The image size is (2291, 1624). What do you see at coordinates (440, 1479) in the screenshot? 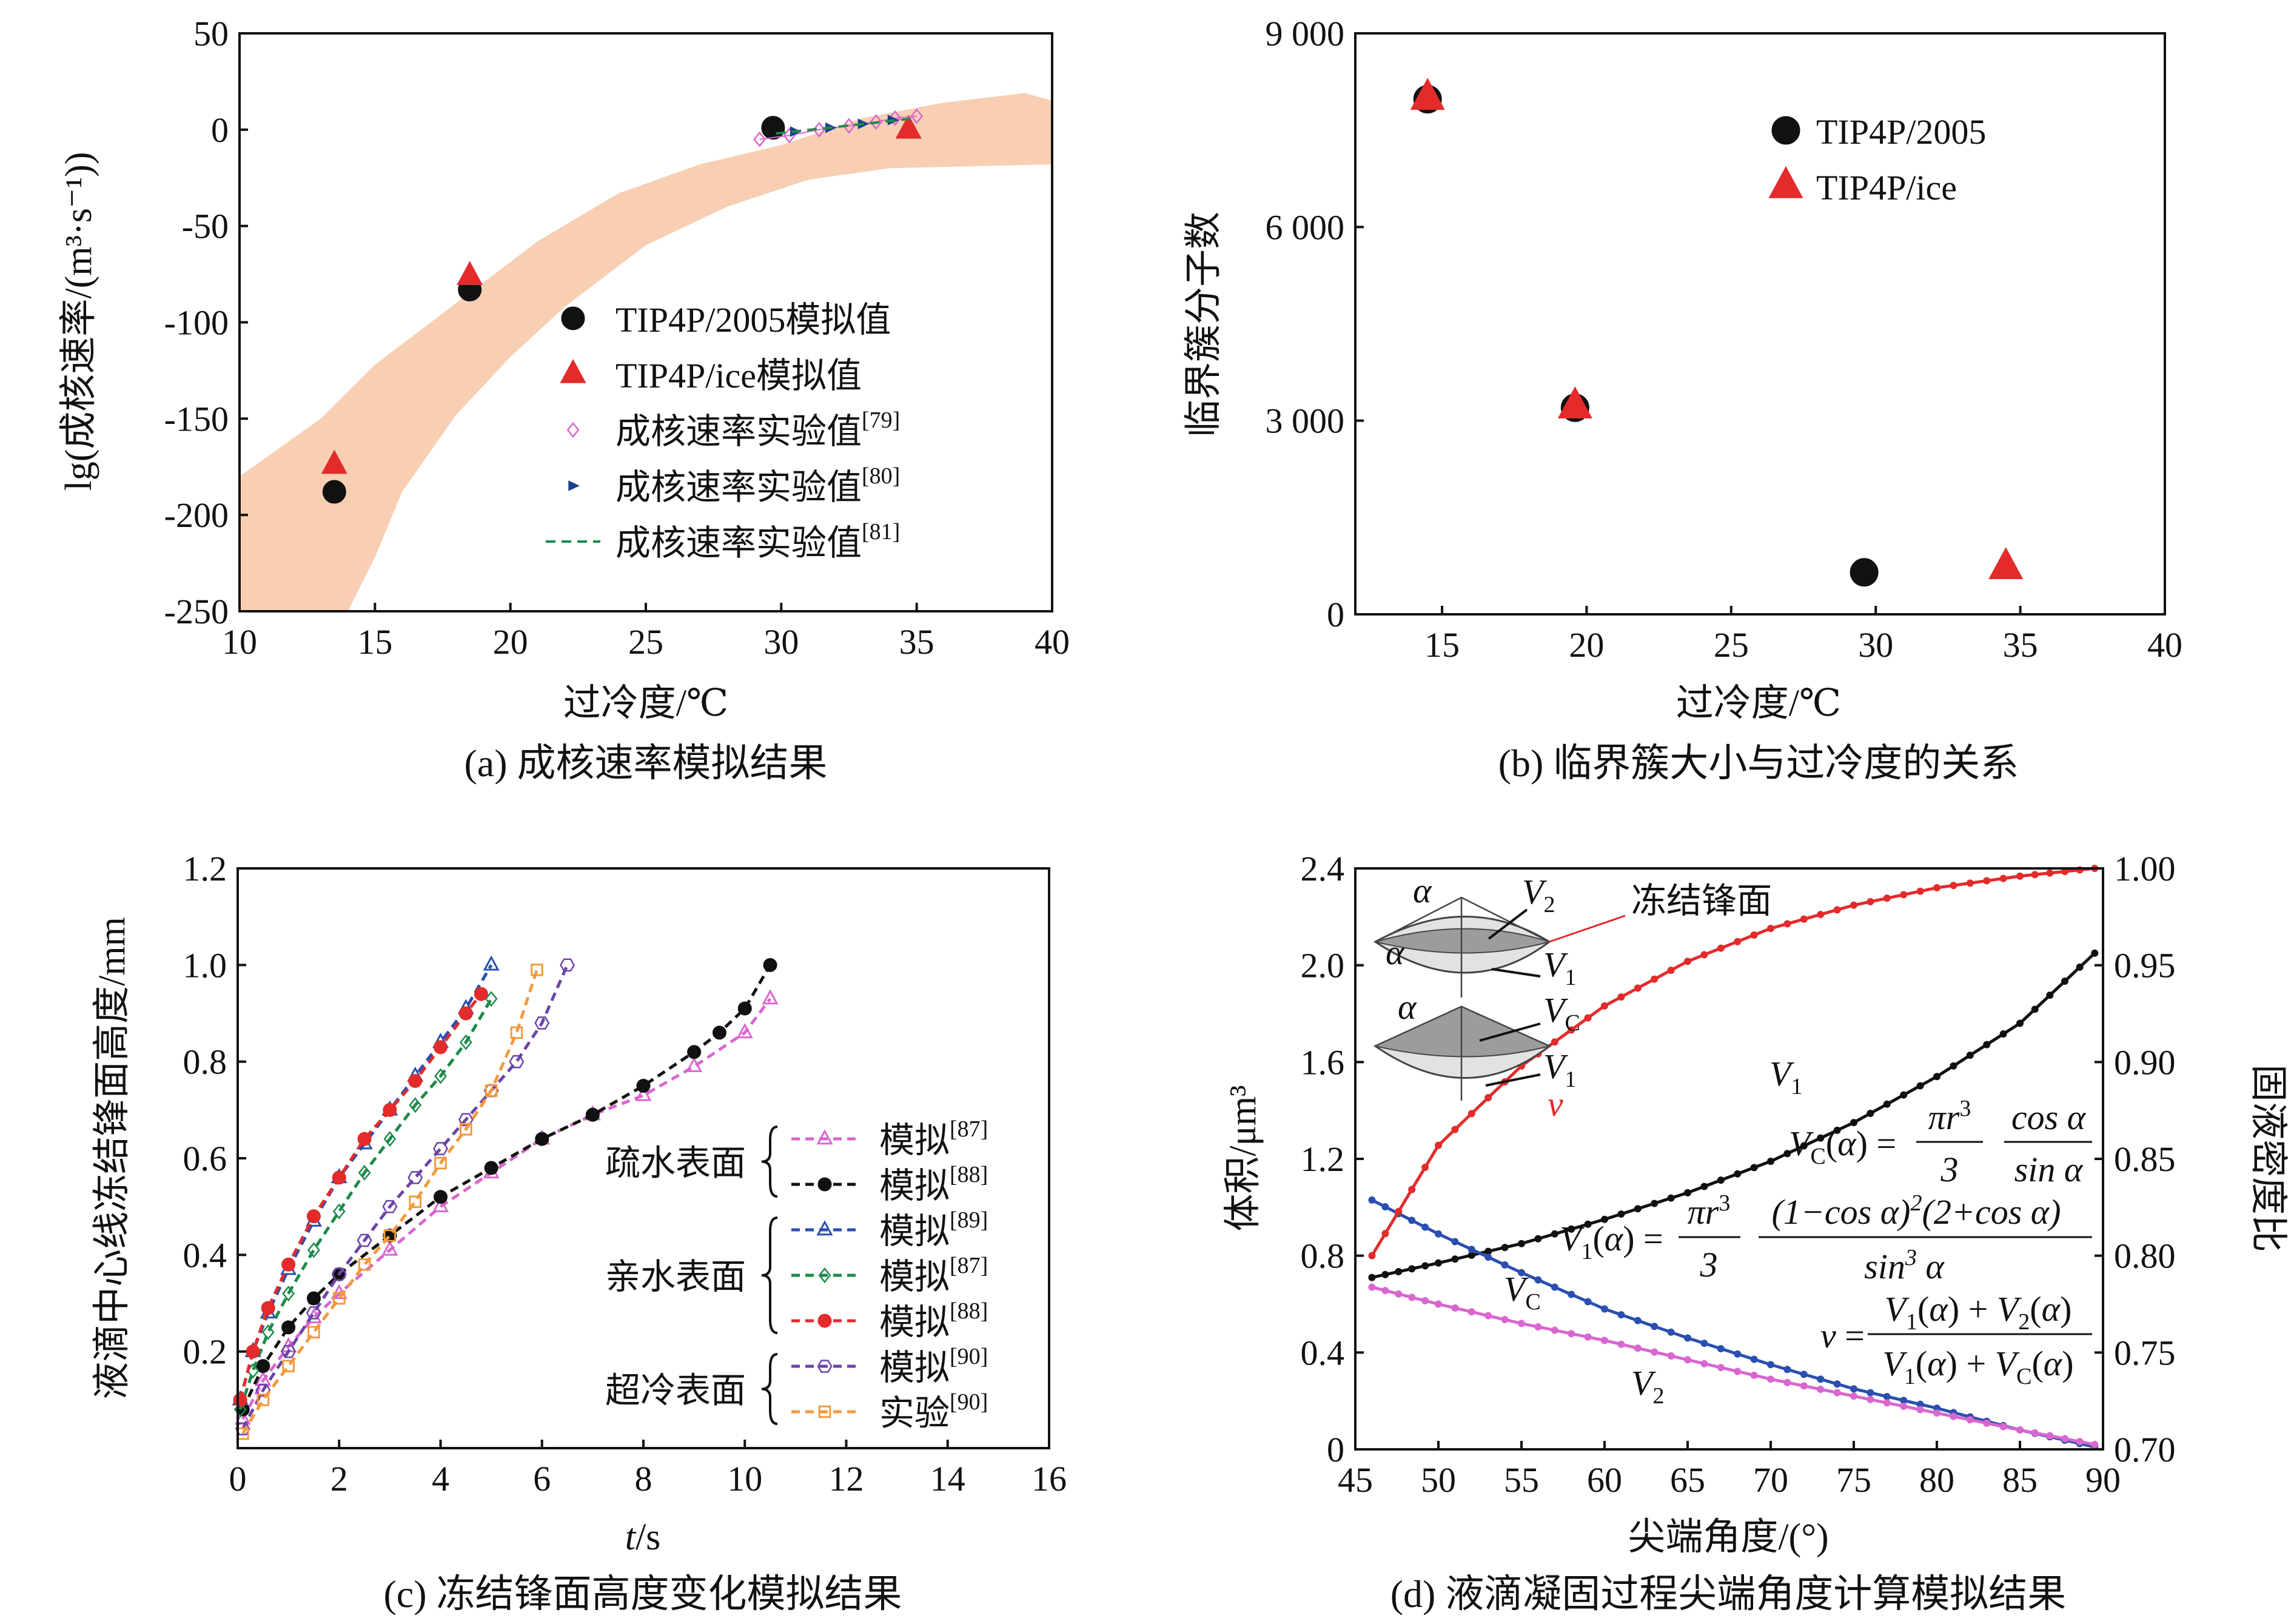
I see `x-tick-label: 4` at bounding box center [440, 1479].